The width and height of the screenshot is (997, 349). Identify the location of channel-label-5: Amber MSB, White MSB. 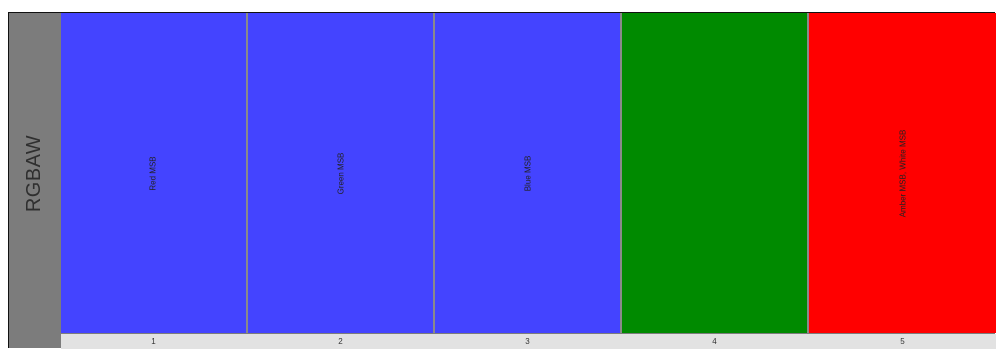
(902, 173).